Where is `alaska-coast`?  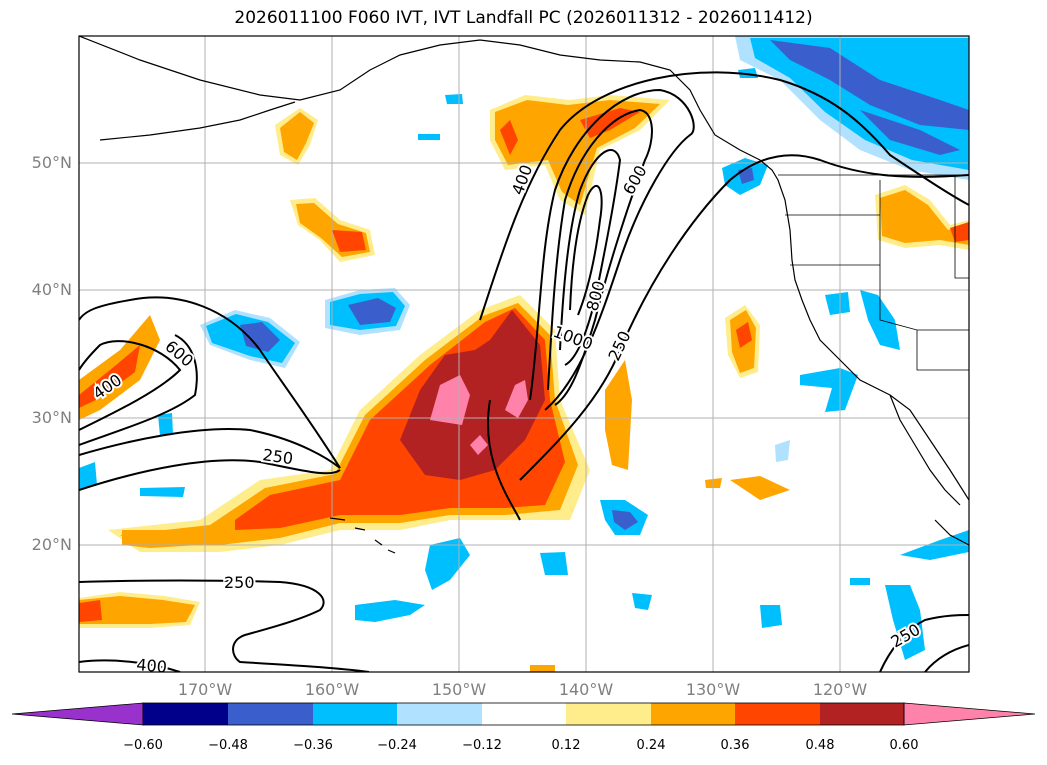 alaska-coast is located at coordinates (420, 98).